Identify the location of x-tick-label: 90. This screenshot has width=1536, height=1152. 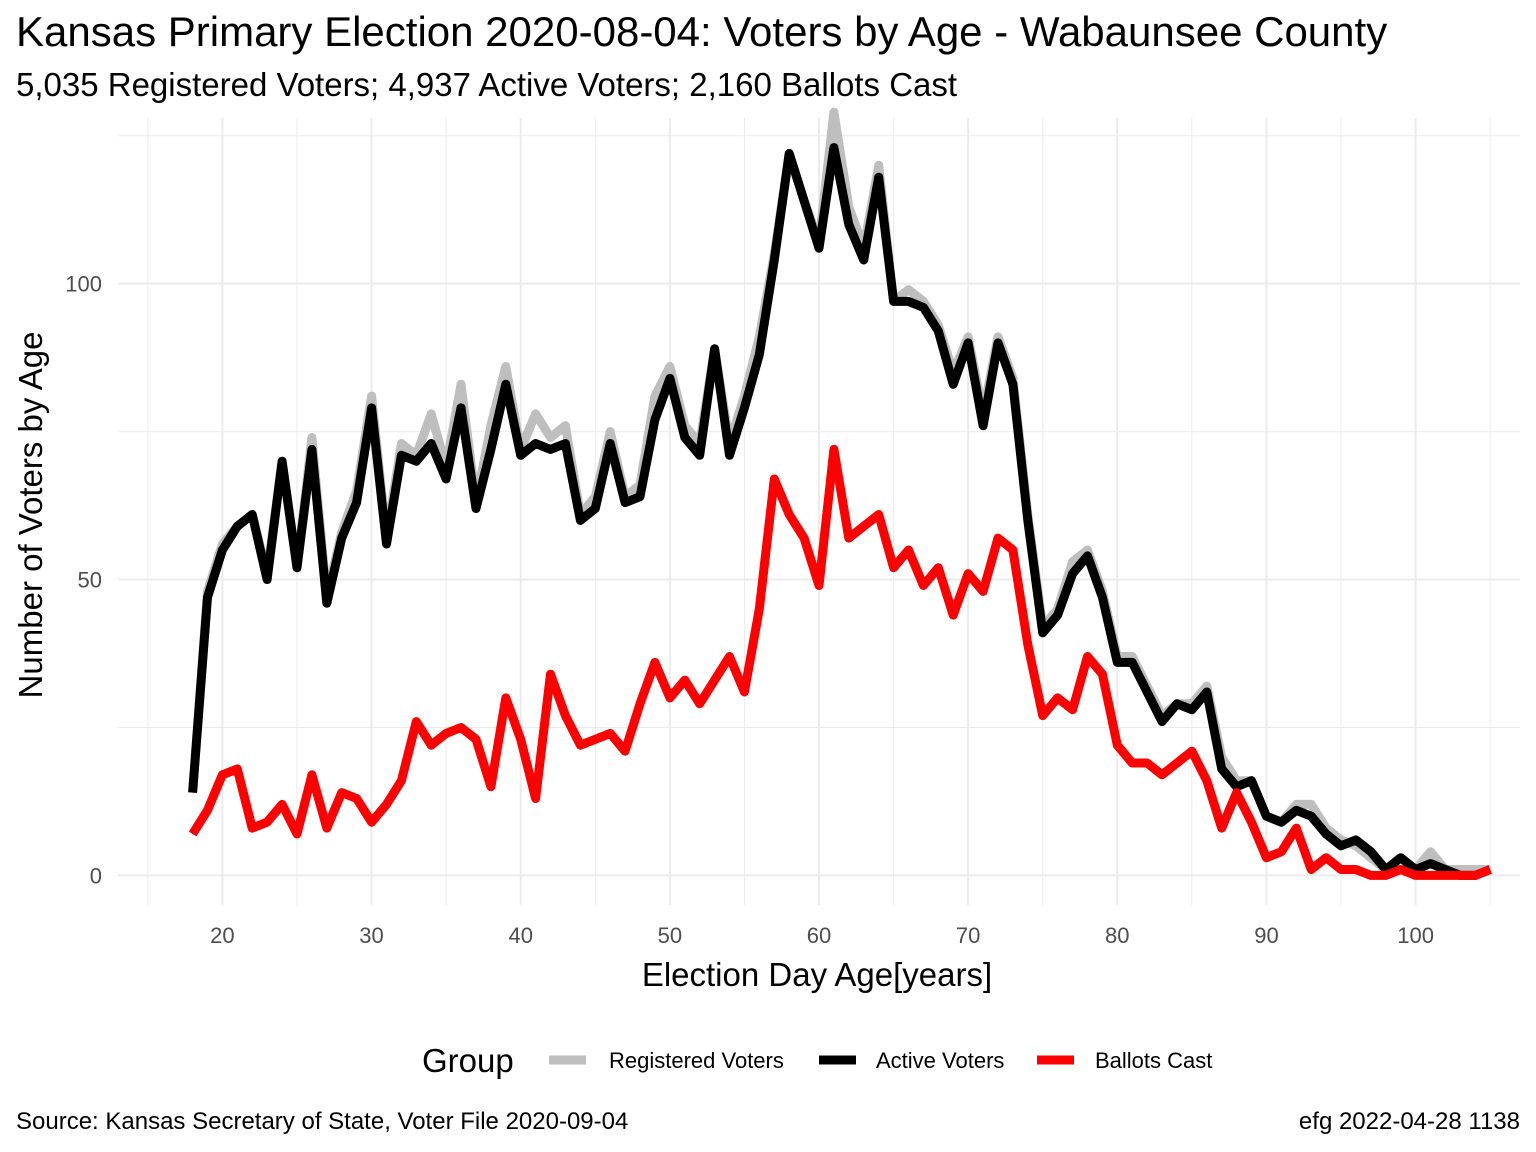
(1266, 935).